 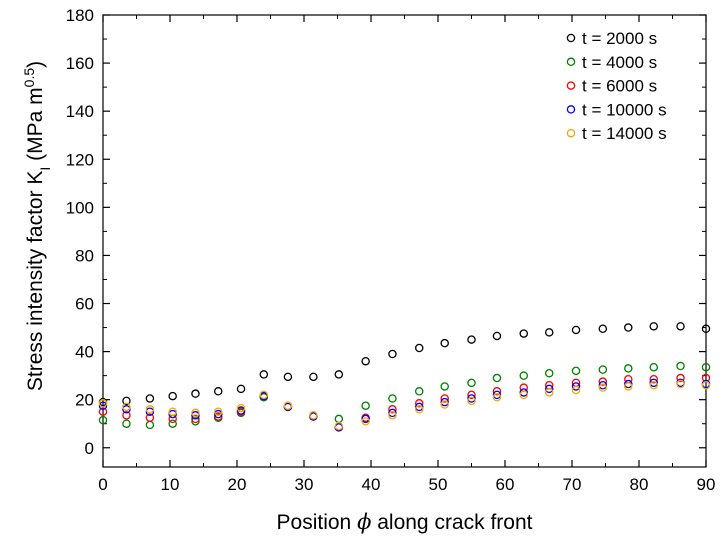 I want to click on legend-label: t = 4000 s, so click(x=619, y=62).